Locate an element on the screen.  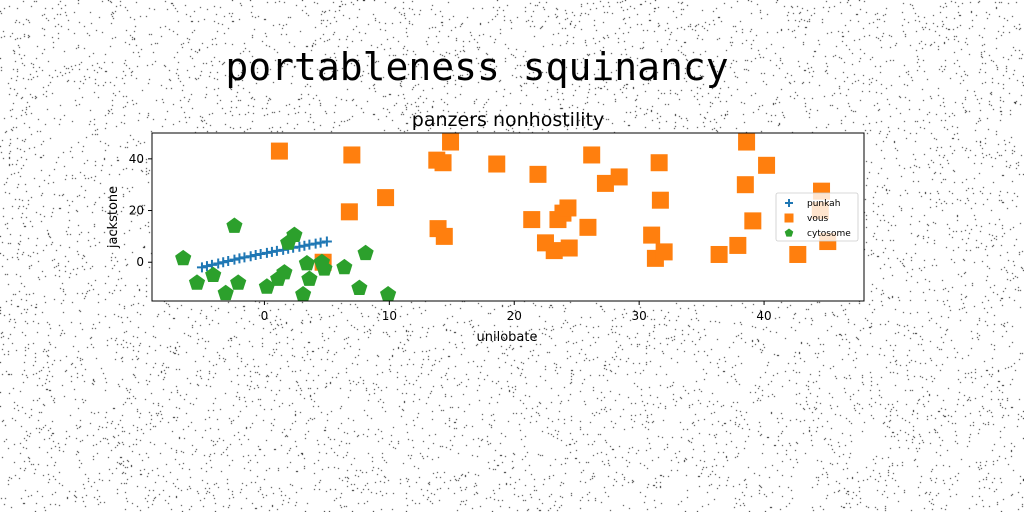
figure-suptitle: portableness squinancy is located at coordinates (476, 67).